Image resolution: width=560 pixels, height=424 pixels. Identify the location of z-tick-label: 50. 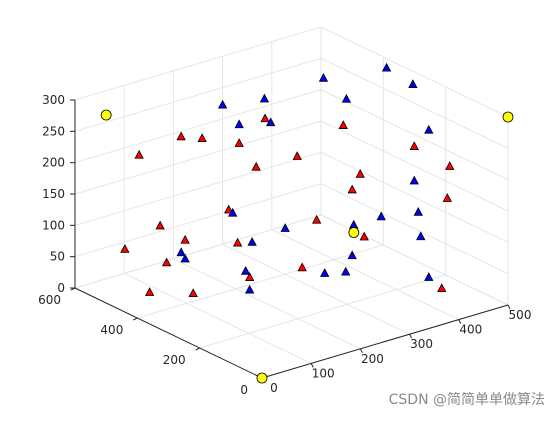
(57, 257).